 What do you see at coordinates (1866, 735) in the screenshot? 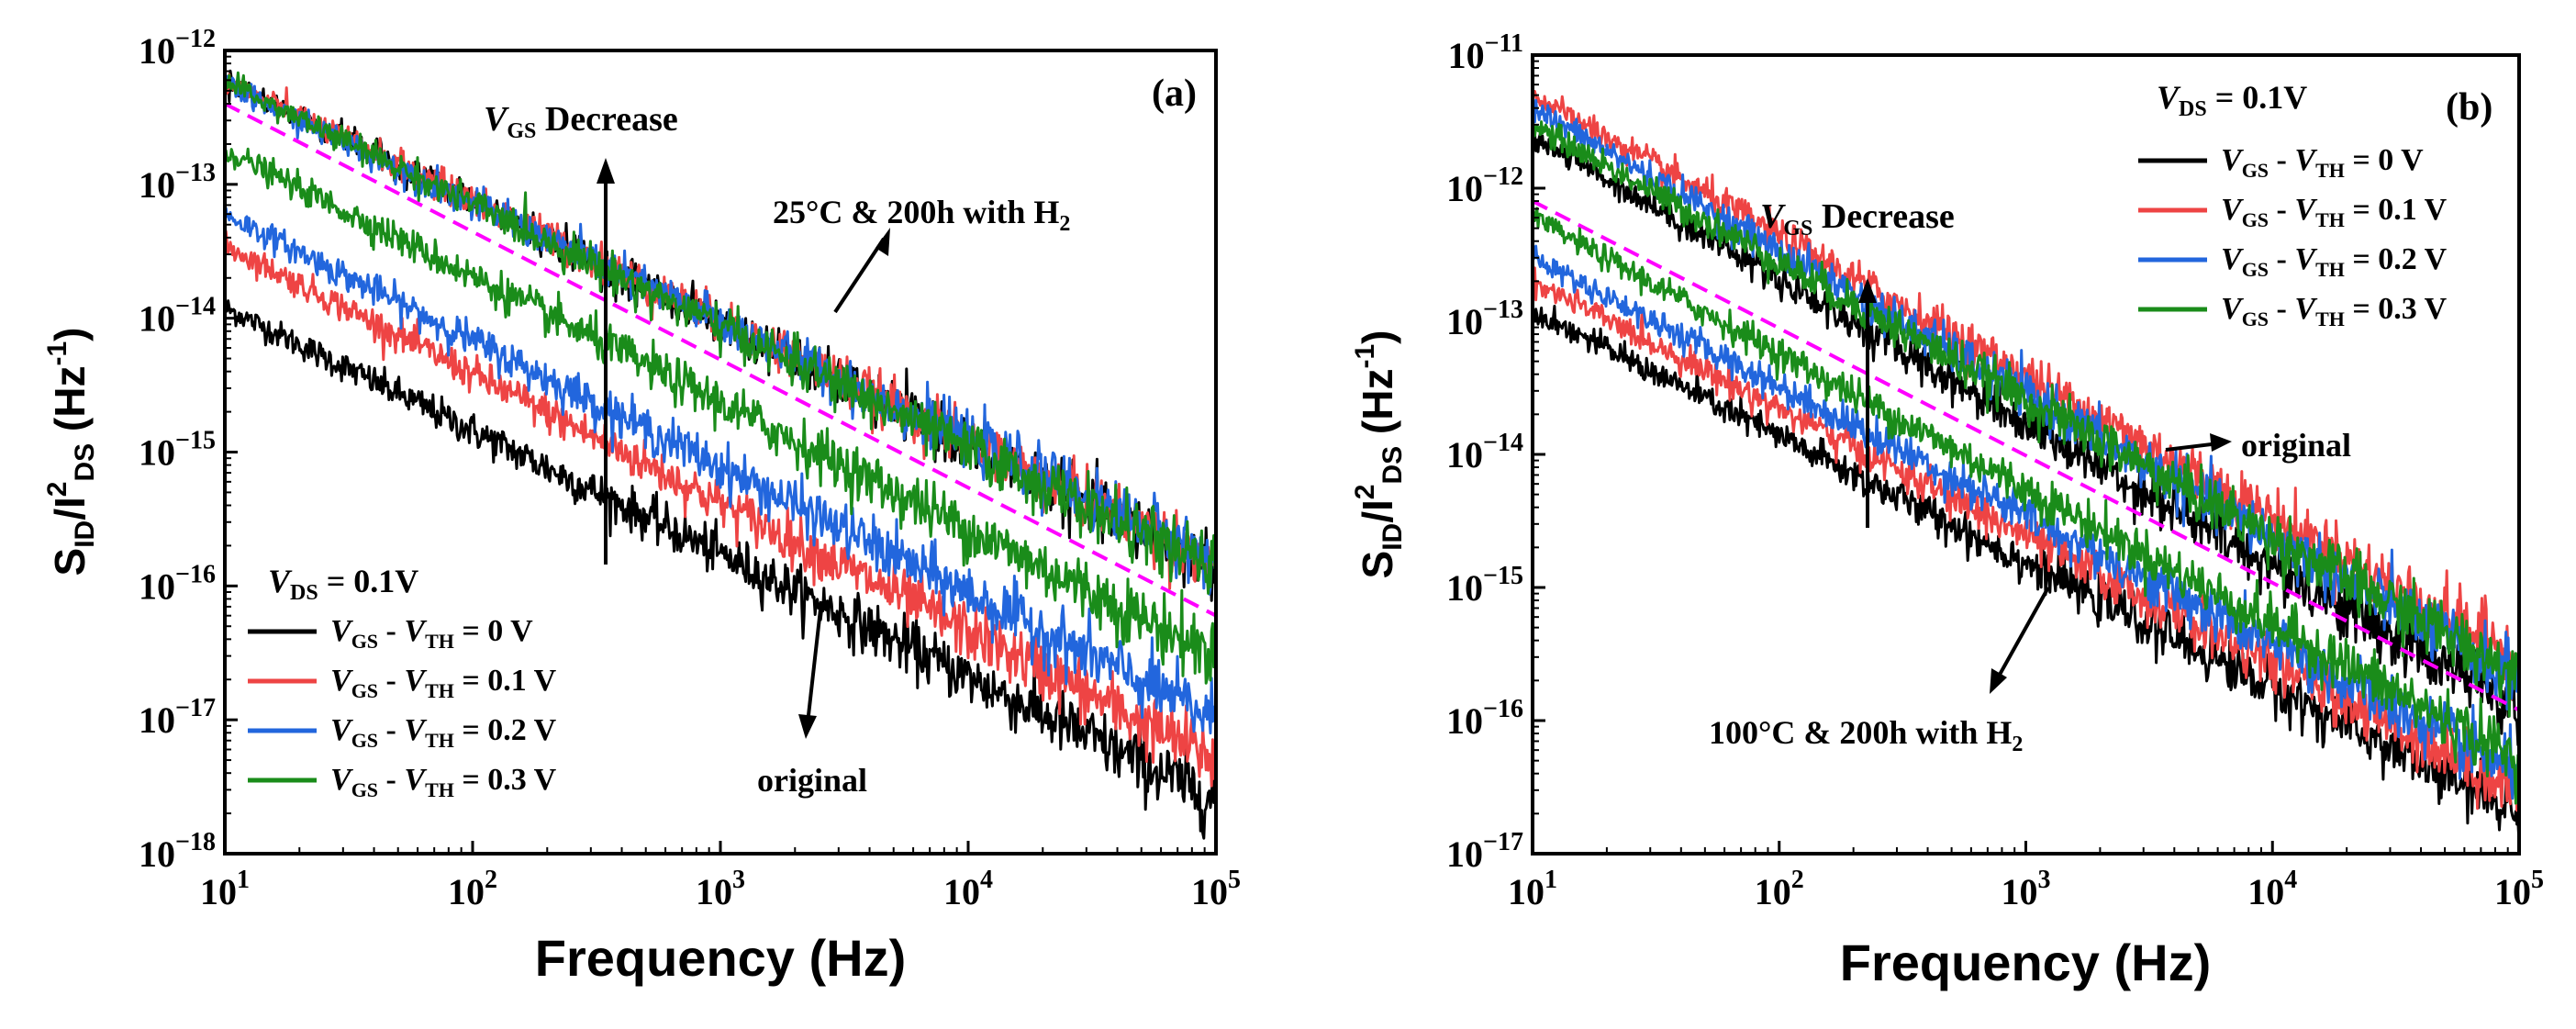
I see `stress-label: 100°C & 200h with H2` at bounding box center [1866, 735].